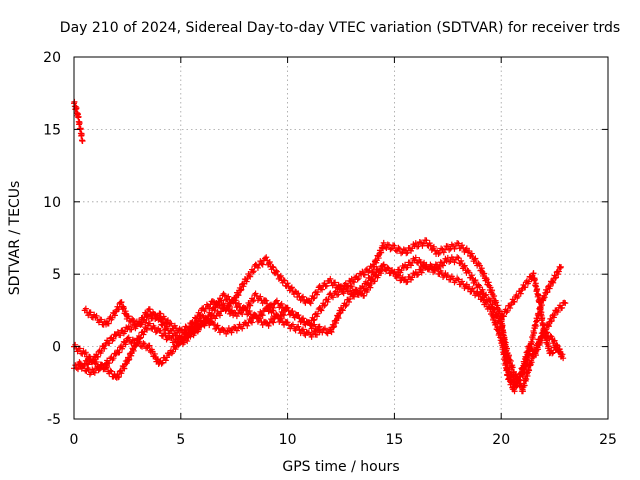 The image size is (640, 480). I want to click on x-tick-label: 5, so click(180, 440).